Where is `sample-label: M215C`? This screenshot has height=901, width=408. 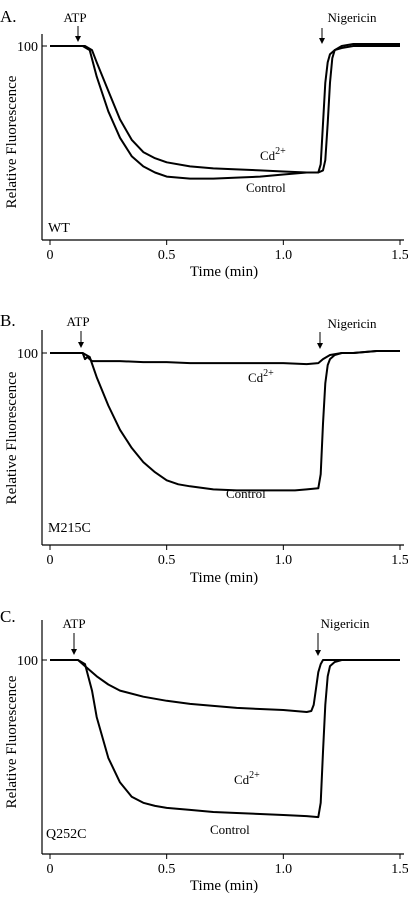
sample-label: M215C is located at coordinates (69, 528).